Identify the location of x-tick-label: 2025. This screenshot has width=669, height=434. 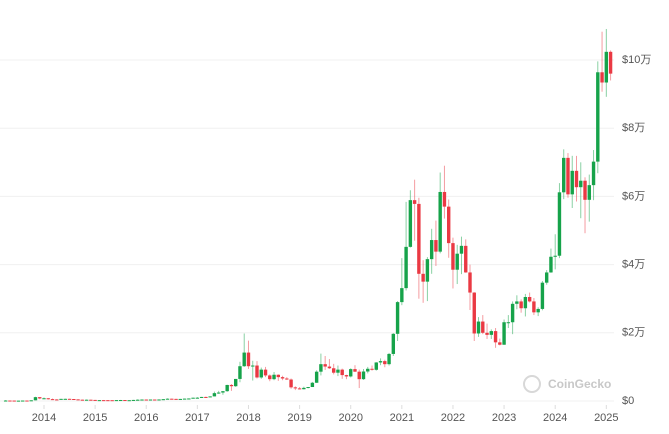
(606, 418).